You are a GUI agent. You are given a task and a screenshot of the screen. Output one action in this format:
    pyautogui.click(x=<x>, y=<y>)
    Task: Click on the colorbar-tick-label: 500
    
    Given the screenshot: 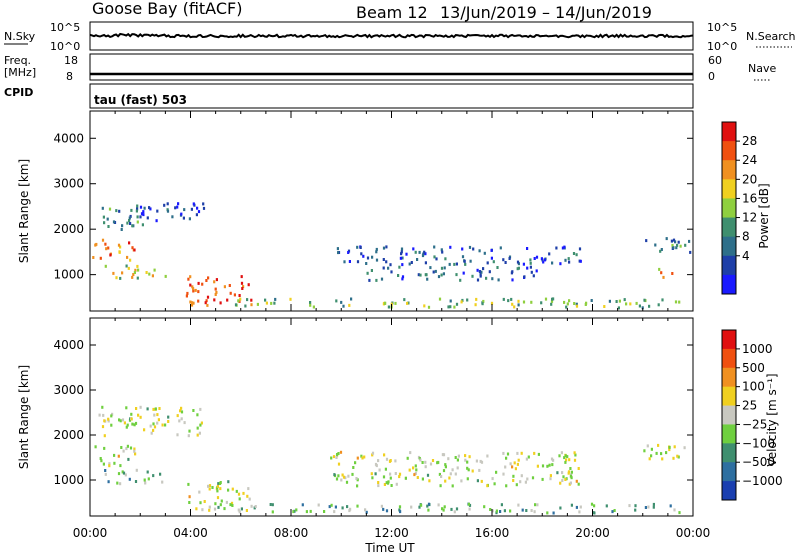 What is the action you would take?
    pyautogui.click(x=753, y=368)
    